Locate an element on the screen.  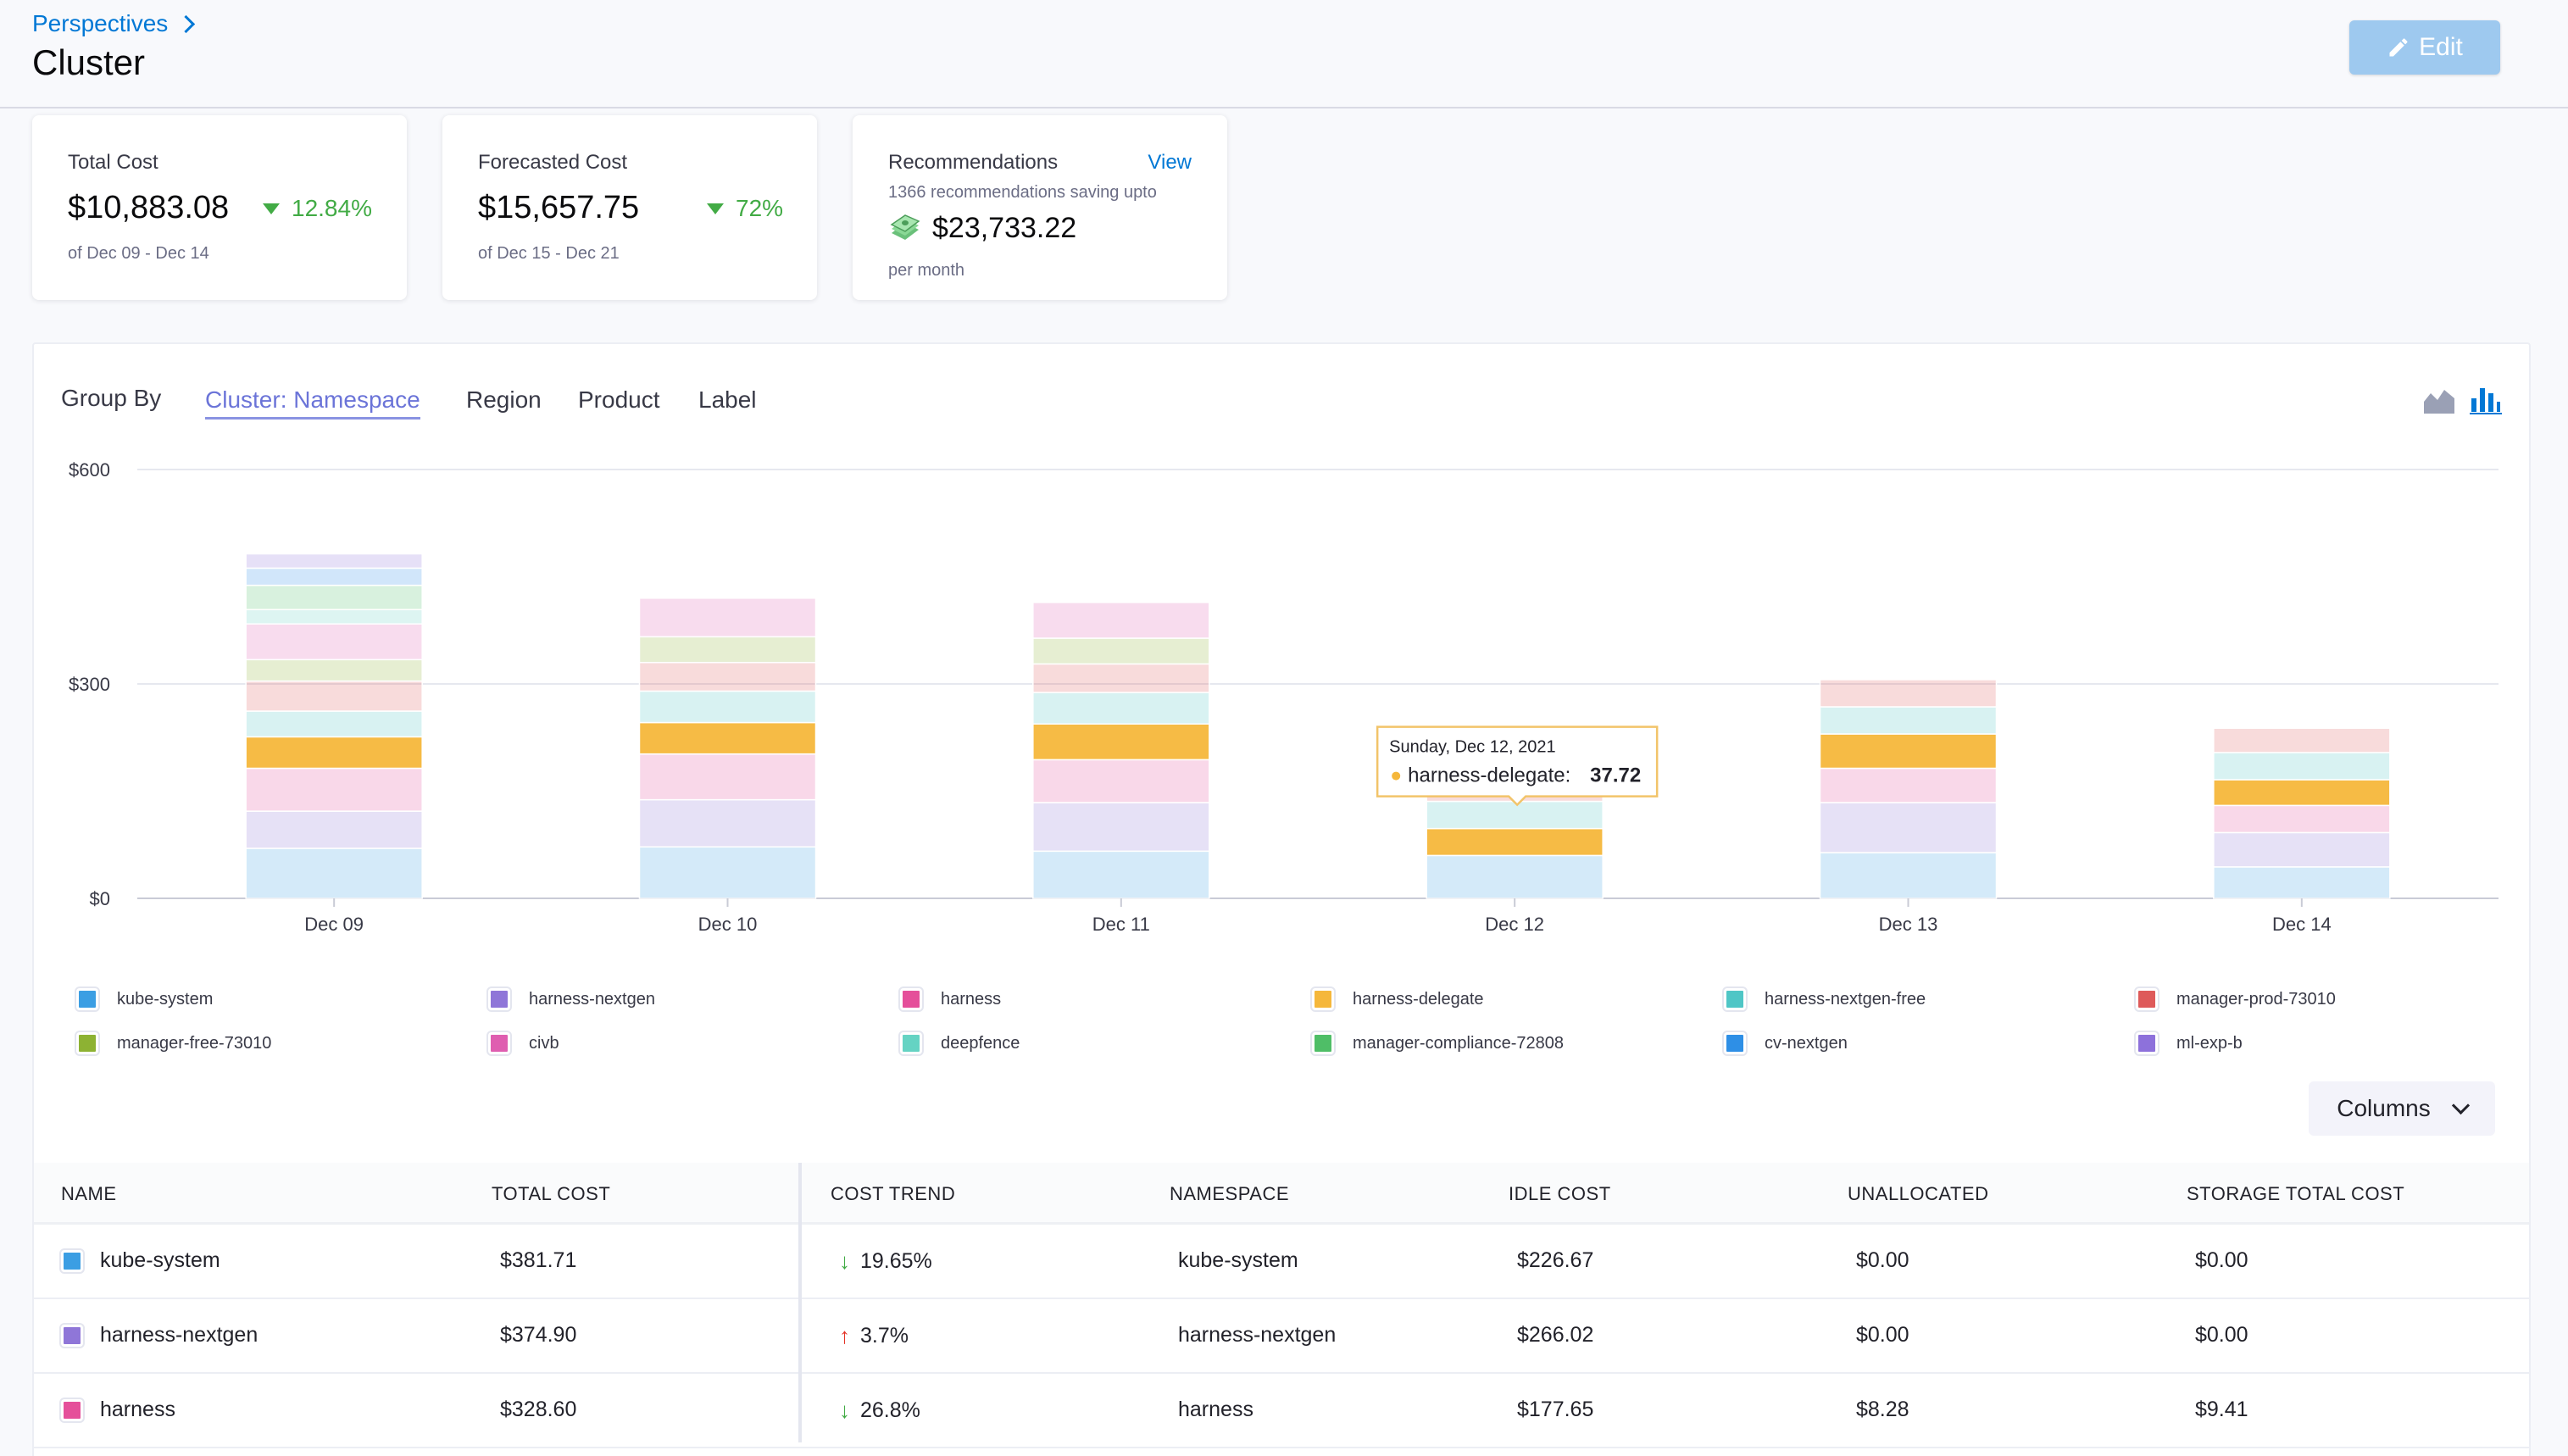
legend-item: kube-system is located at coordinates (144, 999).